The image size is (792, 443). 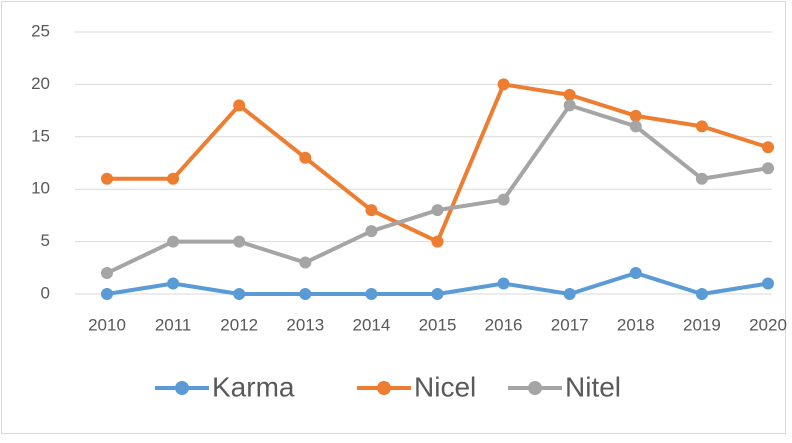 I want to click on x-tick-label: 2015, so click(x=438, y=324).